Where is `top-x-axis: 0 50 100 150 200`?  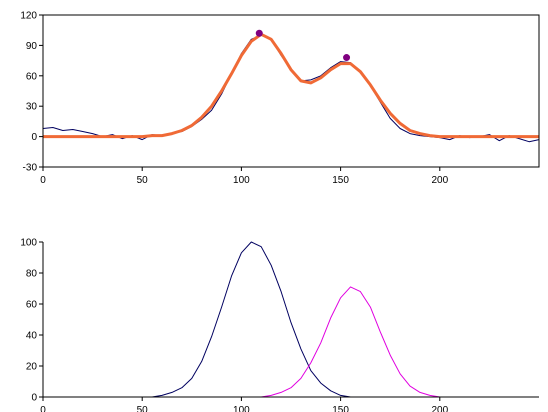 top-x-axis: 0 50 100 150 200 is located at coordinates (244, 176).